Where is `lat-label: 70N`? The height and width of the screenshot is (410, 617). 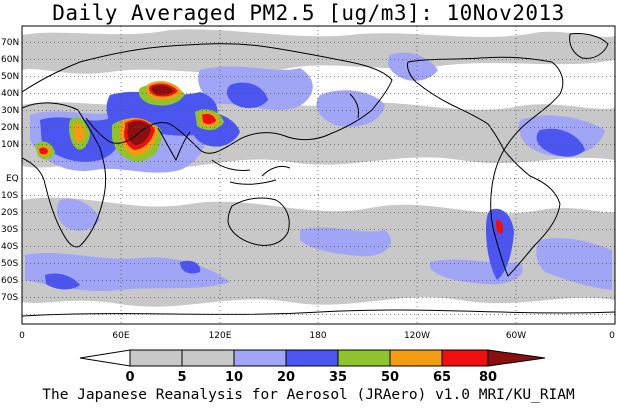
lat-label: 70N is located at coordinates (10, 43).